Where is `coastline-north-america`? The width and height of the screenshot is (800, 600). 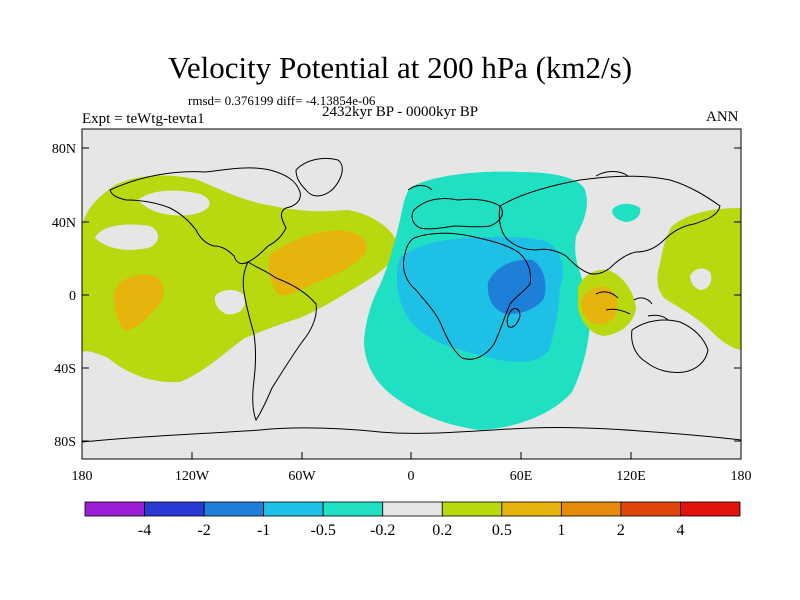
coastline-north-america is located at coordinates (205, 216).